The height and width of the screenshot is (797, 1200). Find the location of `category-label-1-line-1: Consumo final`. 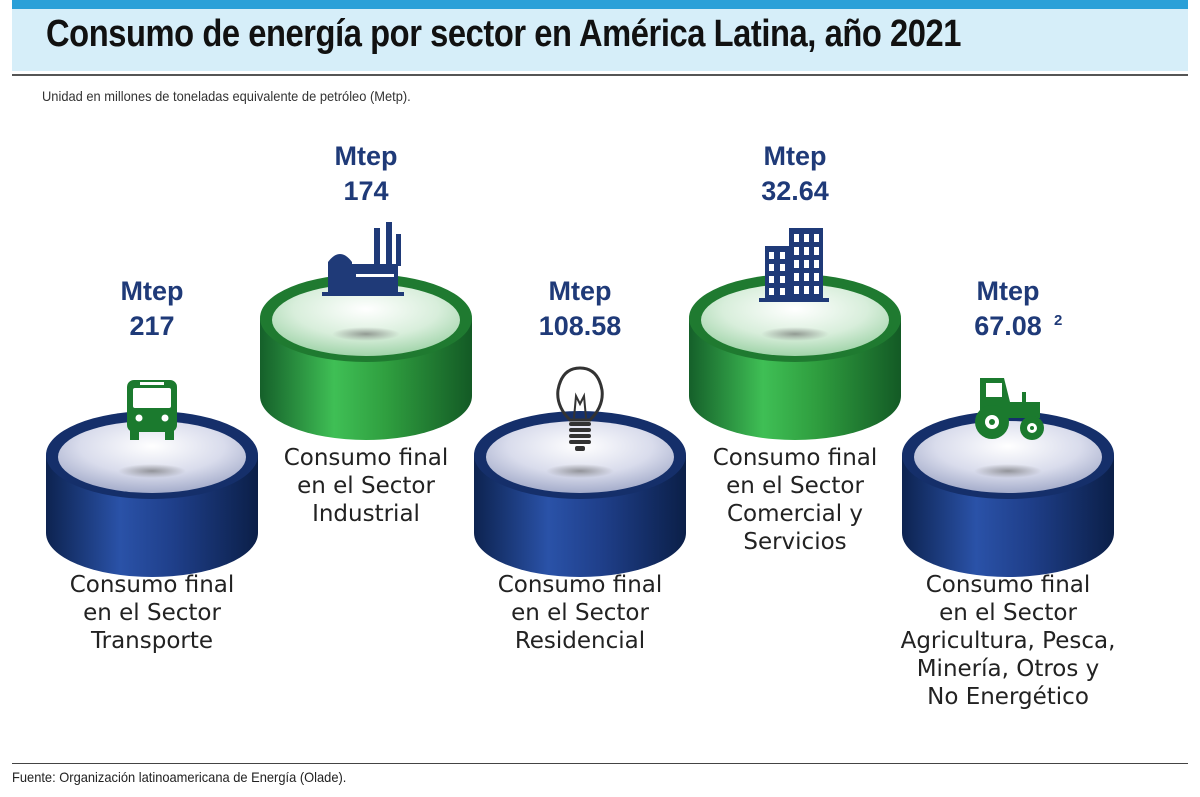

category-label-1-line-1: Consumo final is located at coordinates (152, 585).